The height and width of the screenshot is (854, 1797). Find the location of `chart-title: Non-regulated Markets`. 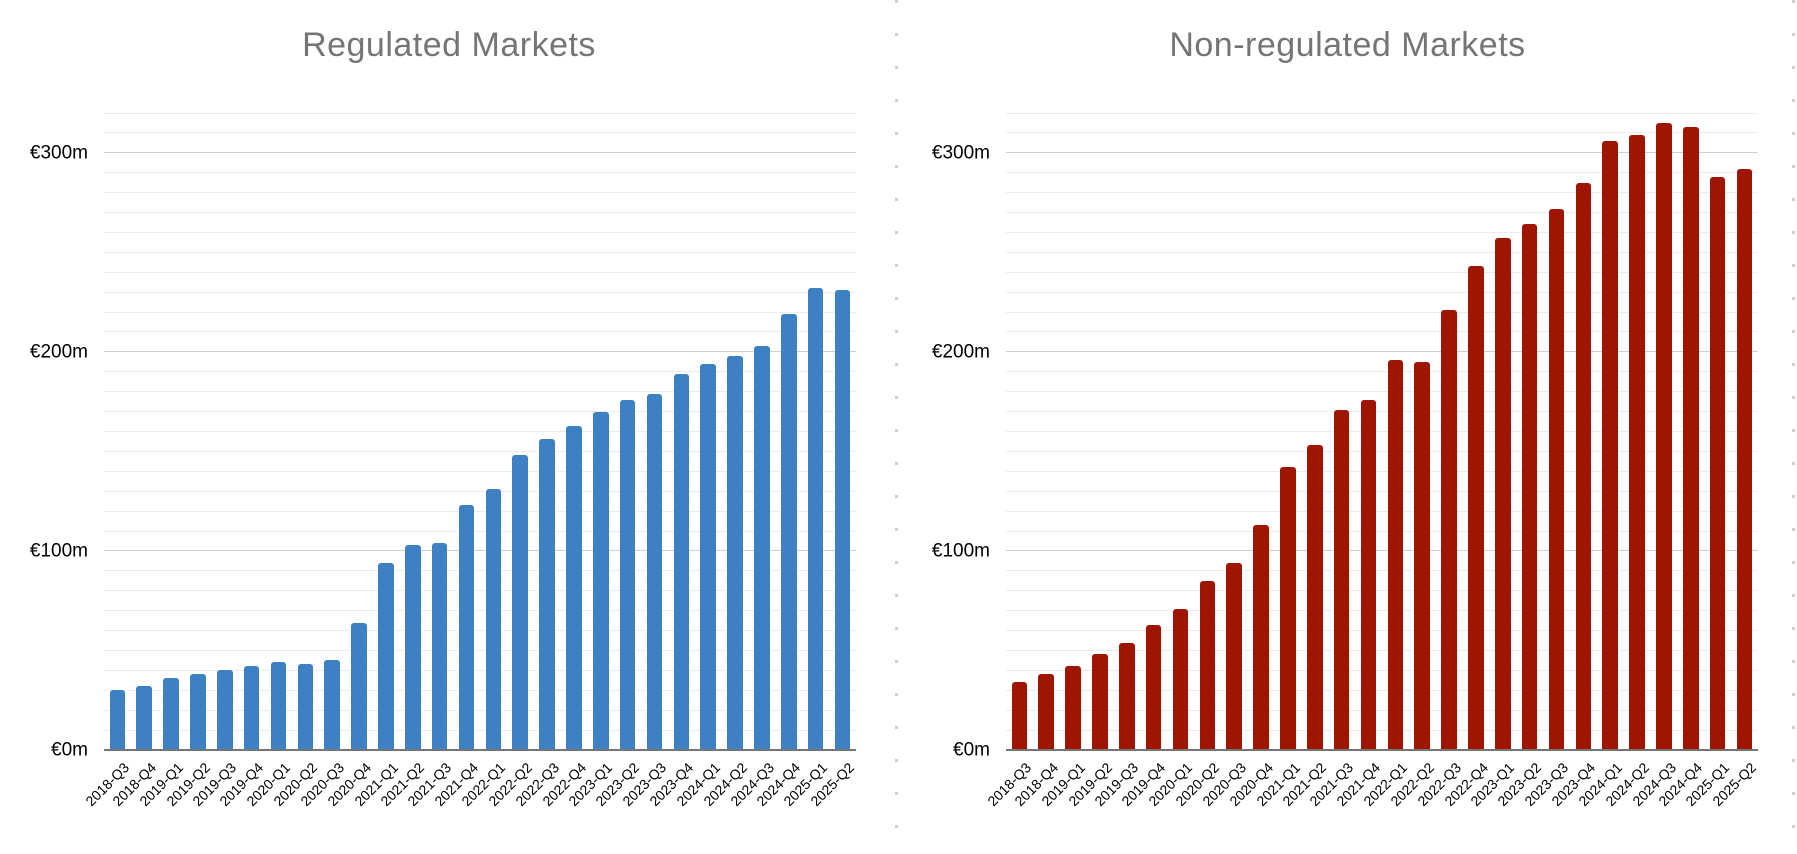

chart-title: Non-regulated Markets is located at coordinates (1347, 45).